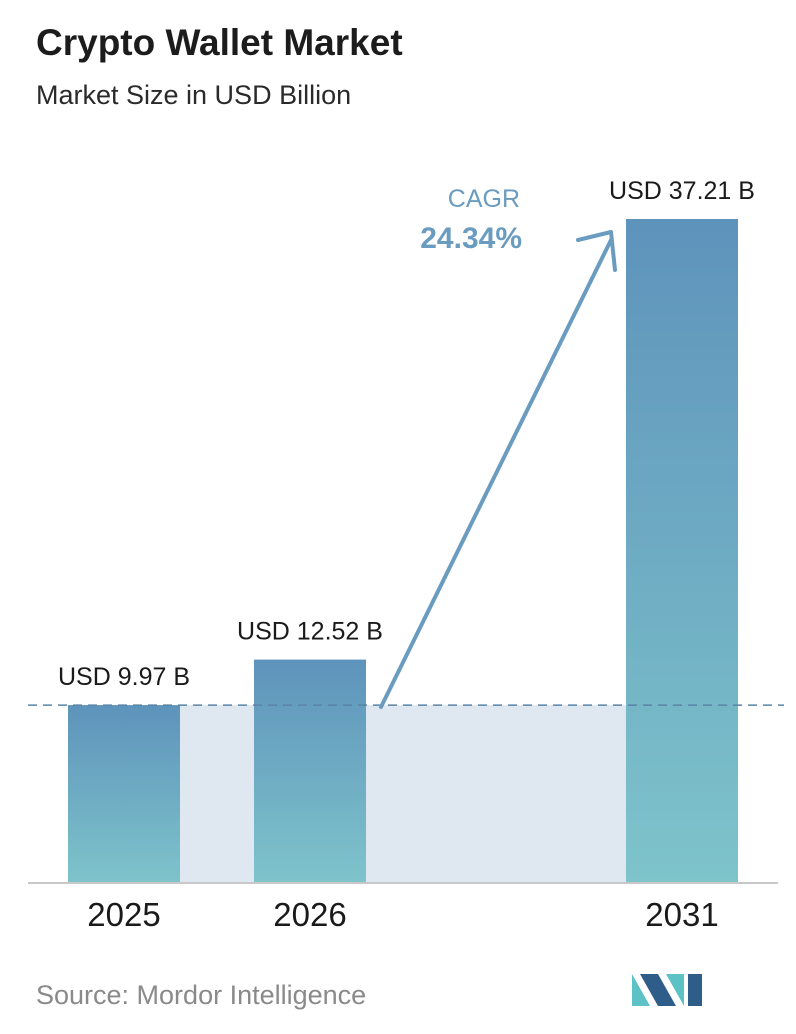  Describe the element at coordinates (201, 995) in the screenshot. I see `source-note: Source: Mordor Intelligence` at that location.